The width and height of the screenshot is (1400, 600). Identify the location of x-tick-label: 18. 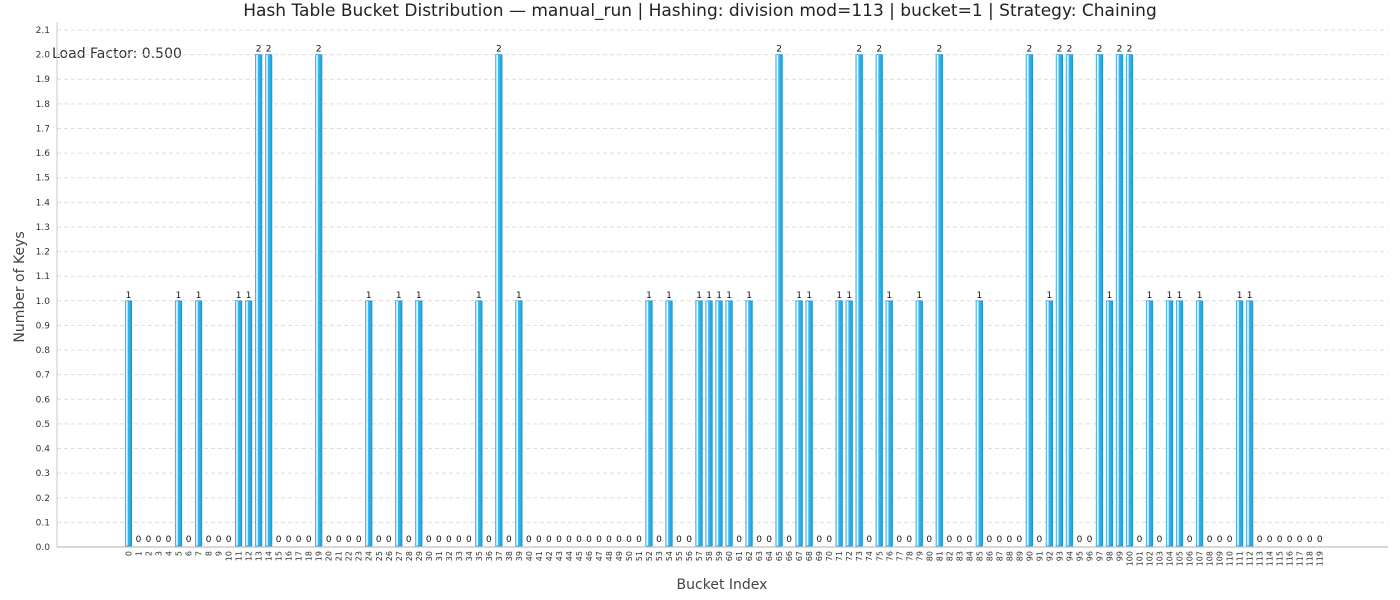
(309, 556).